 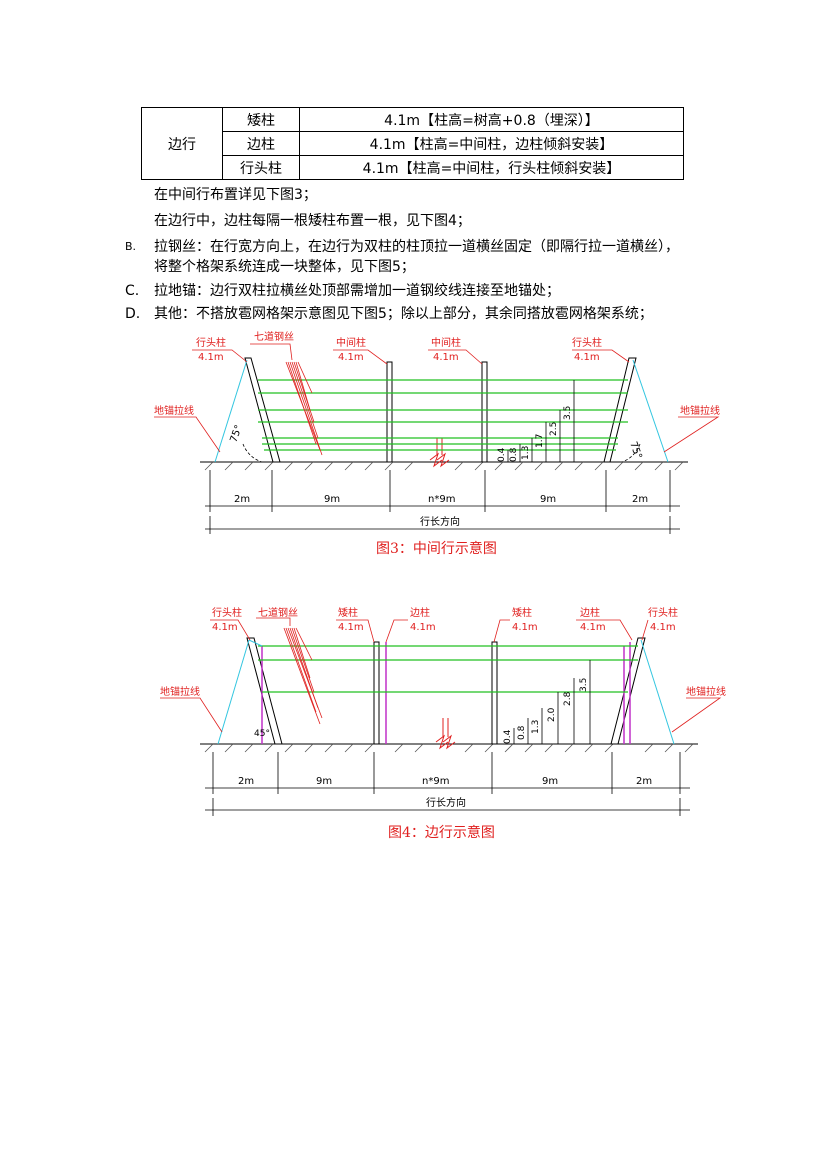 I want to click on label-short-post-h: 4.1m, so click(x=351, y=627).